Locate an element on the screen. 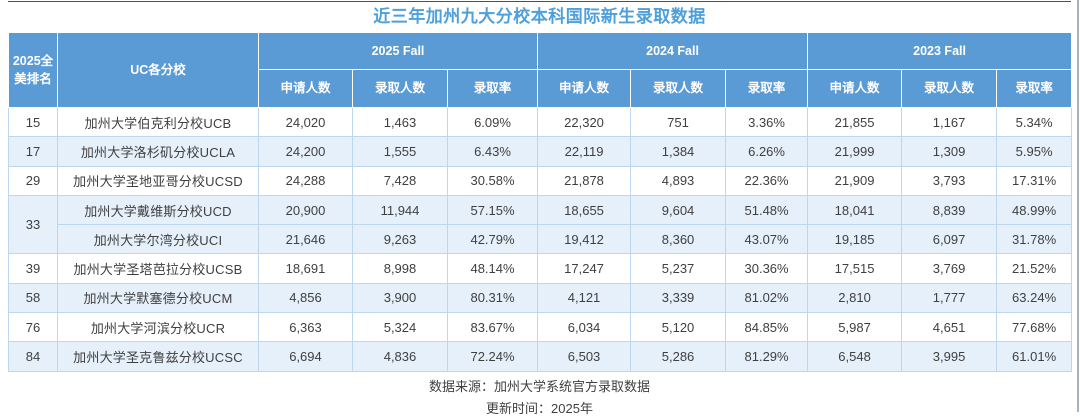 The image size is (1080, 420). applicants-cell: 22,119 is located at coordinates (584, 151).